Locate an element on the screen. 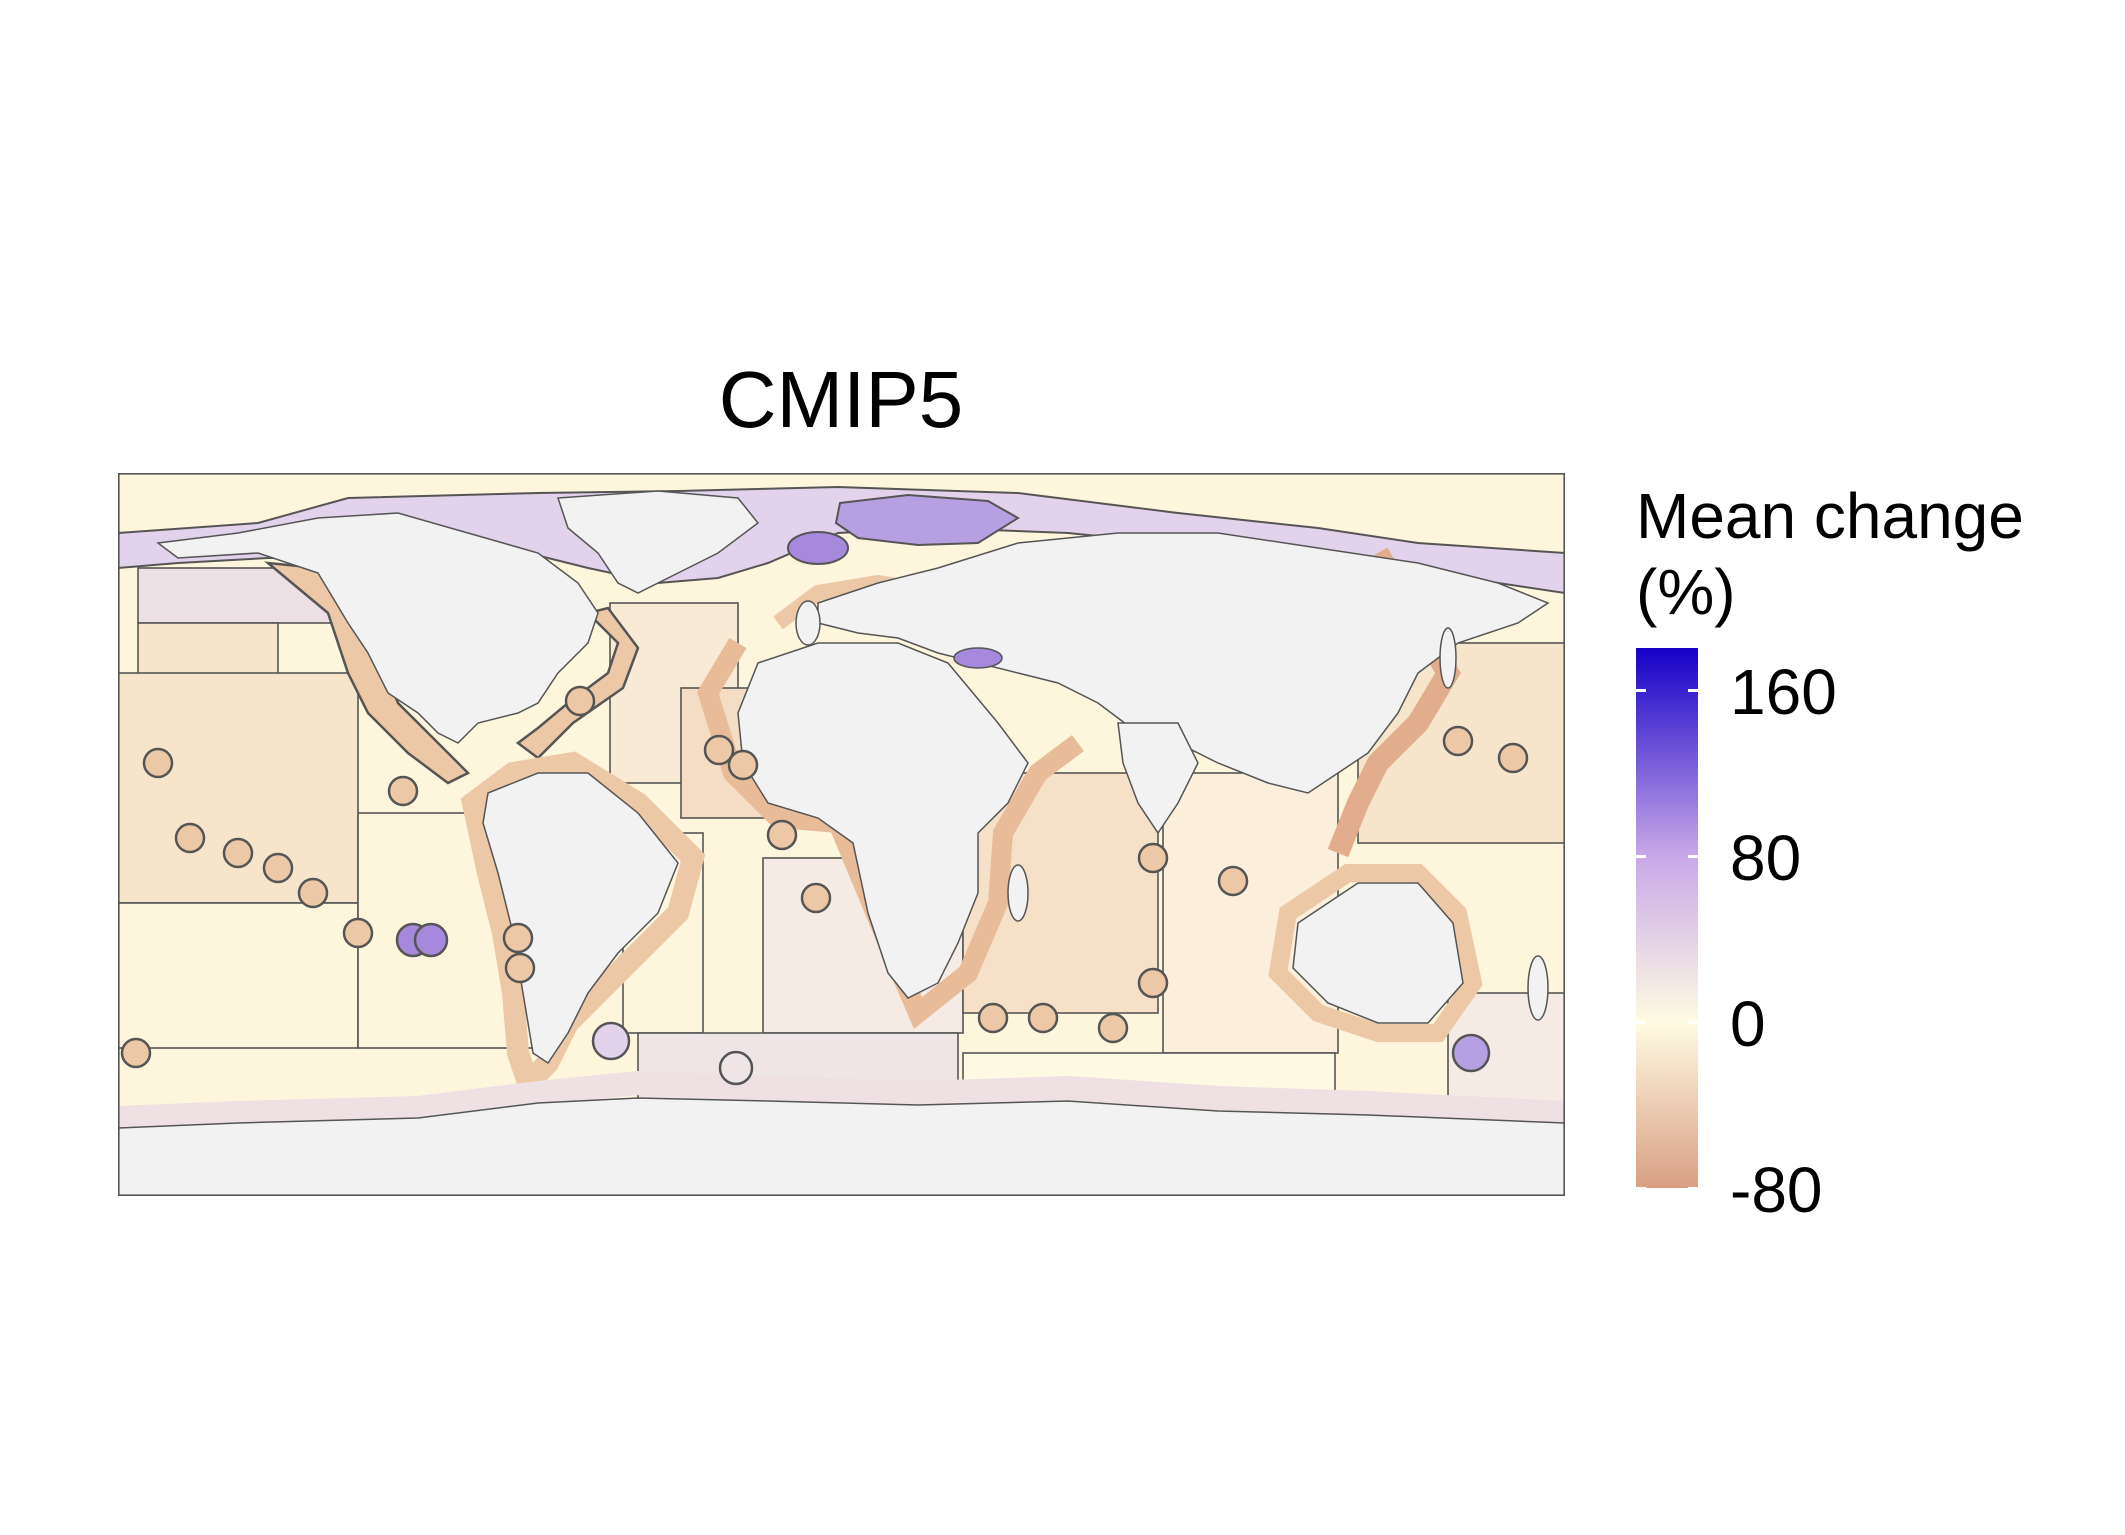 Image resolution: width=2125 pixels, height=1535 pixels. south-pacific-region is located at coordinates (238, 975).